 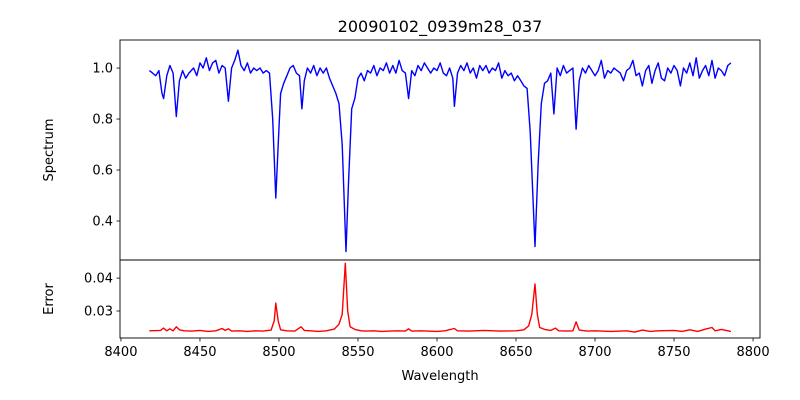 What do you see at coordinates (102, 120) in the screenshot?
I see `y-tick-label: 0.8` at bounding box center [102, 120].